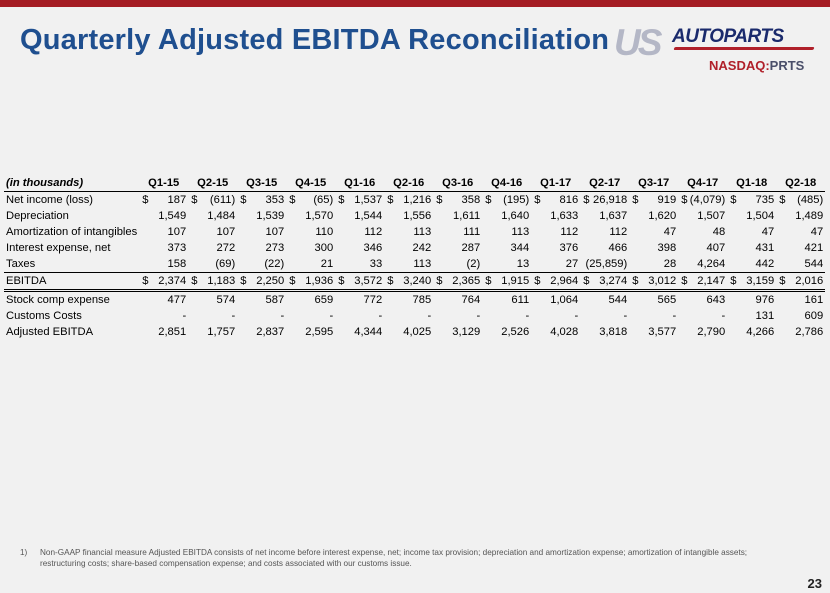 The height and width of the screenshot is (593, 830). What do you see at coordinates (716, 300) in the screenshot?
I see `table-cell: 643` at bounding box center [716, 300].